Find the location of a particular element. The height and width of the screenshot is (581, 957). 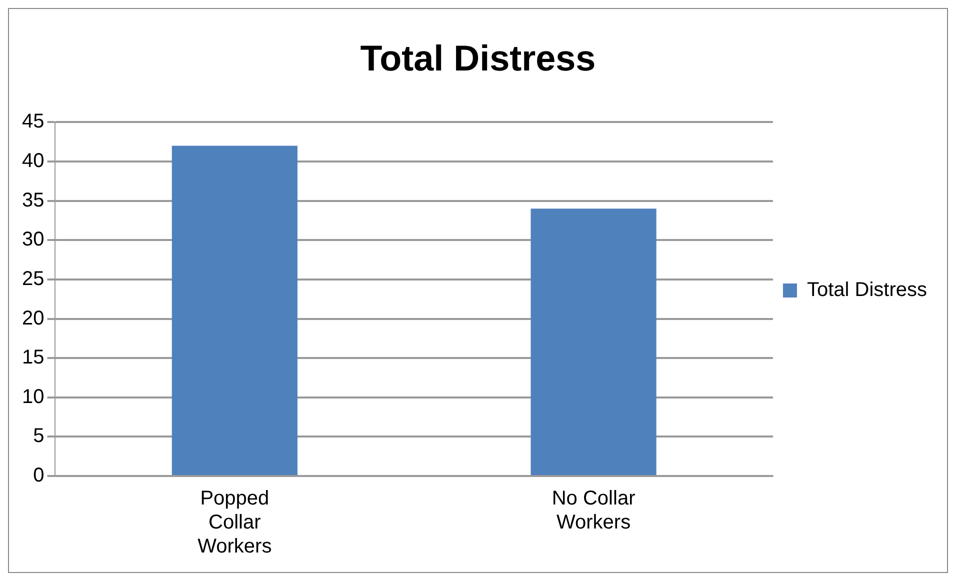

y-tick-label: 30 is located at coordinates (33, 239).